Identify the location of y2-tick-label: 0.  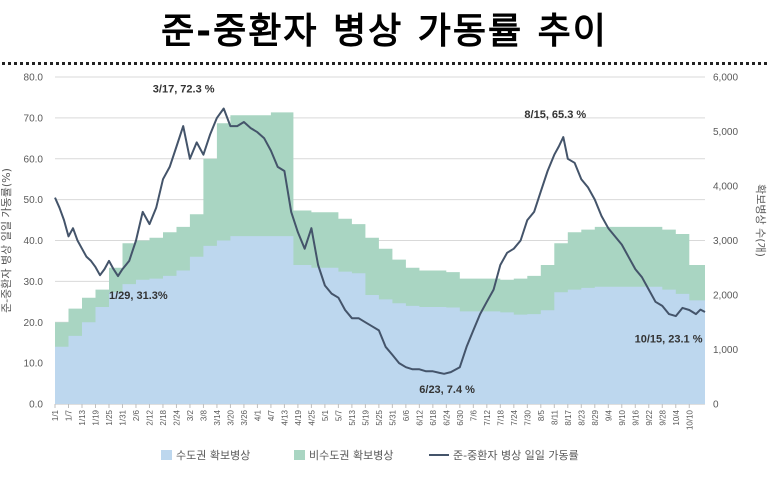
(716, 405).